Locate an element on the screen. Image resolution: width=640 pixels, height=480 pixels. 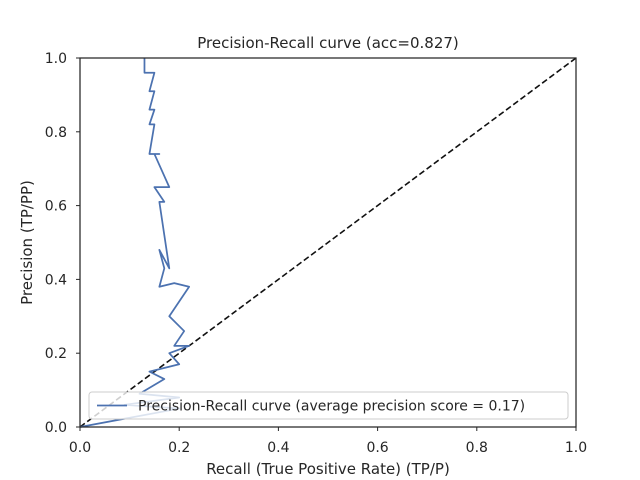
x-tick-label: 1.0 is located at coordinates (576, 448).